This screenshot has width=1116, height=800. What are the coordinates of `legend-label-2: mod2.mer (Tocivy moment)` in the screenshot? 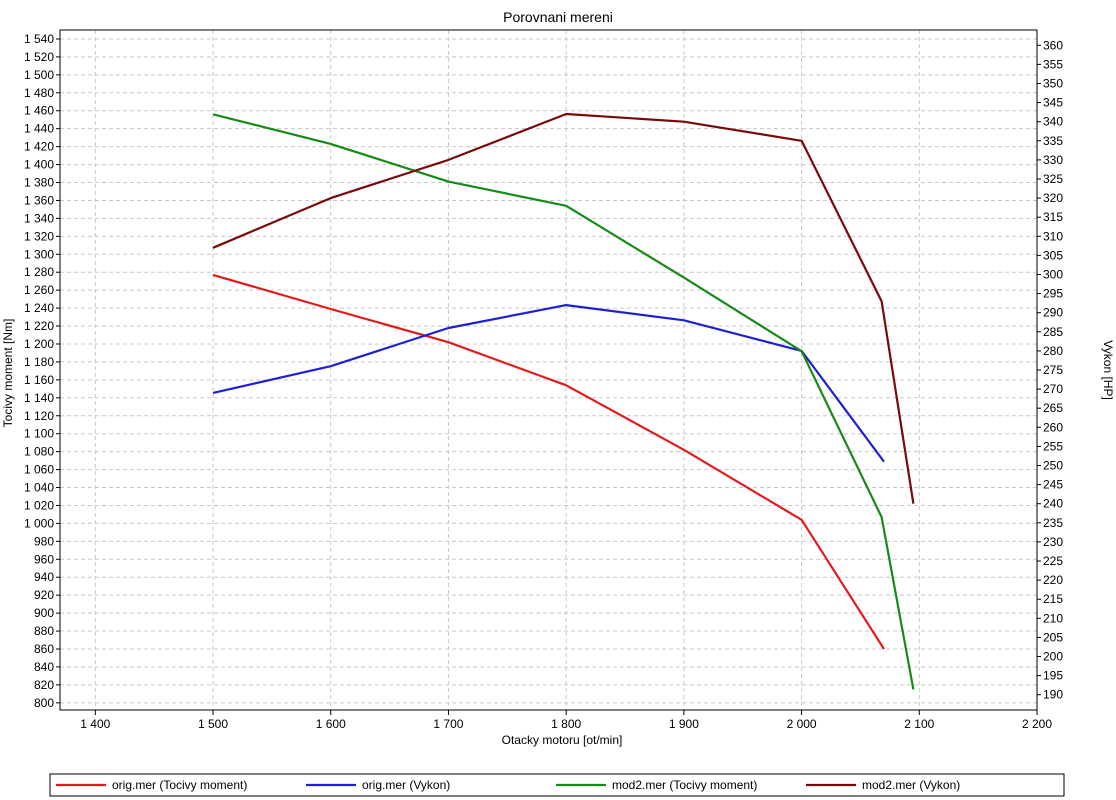 It's located at (684, 785).